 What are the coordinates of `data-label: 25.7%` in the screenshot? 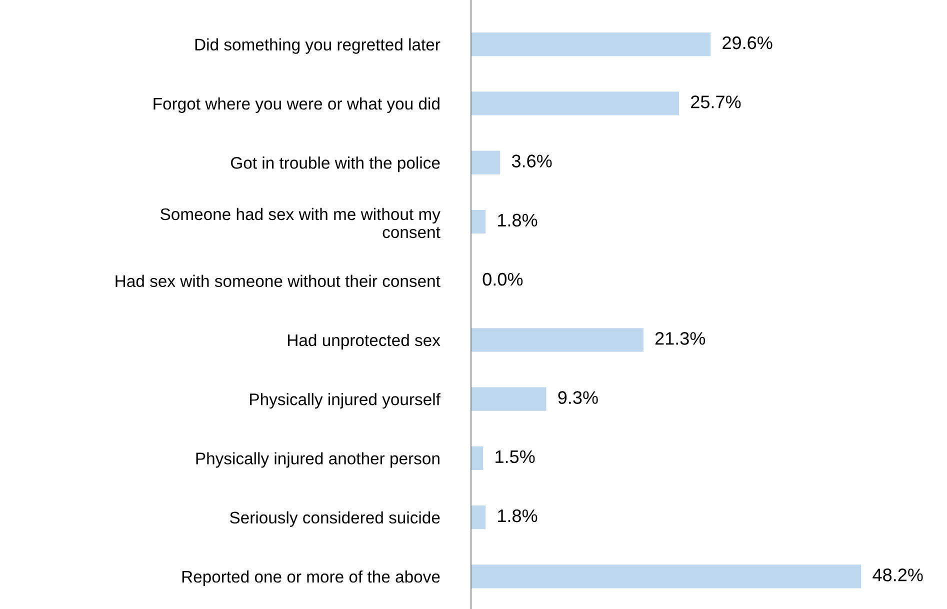 It's located at (716, 102).